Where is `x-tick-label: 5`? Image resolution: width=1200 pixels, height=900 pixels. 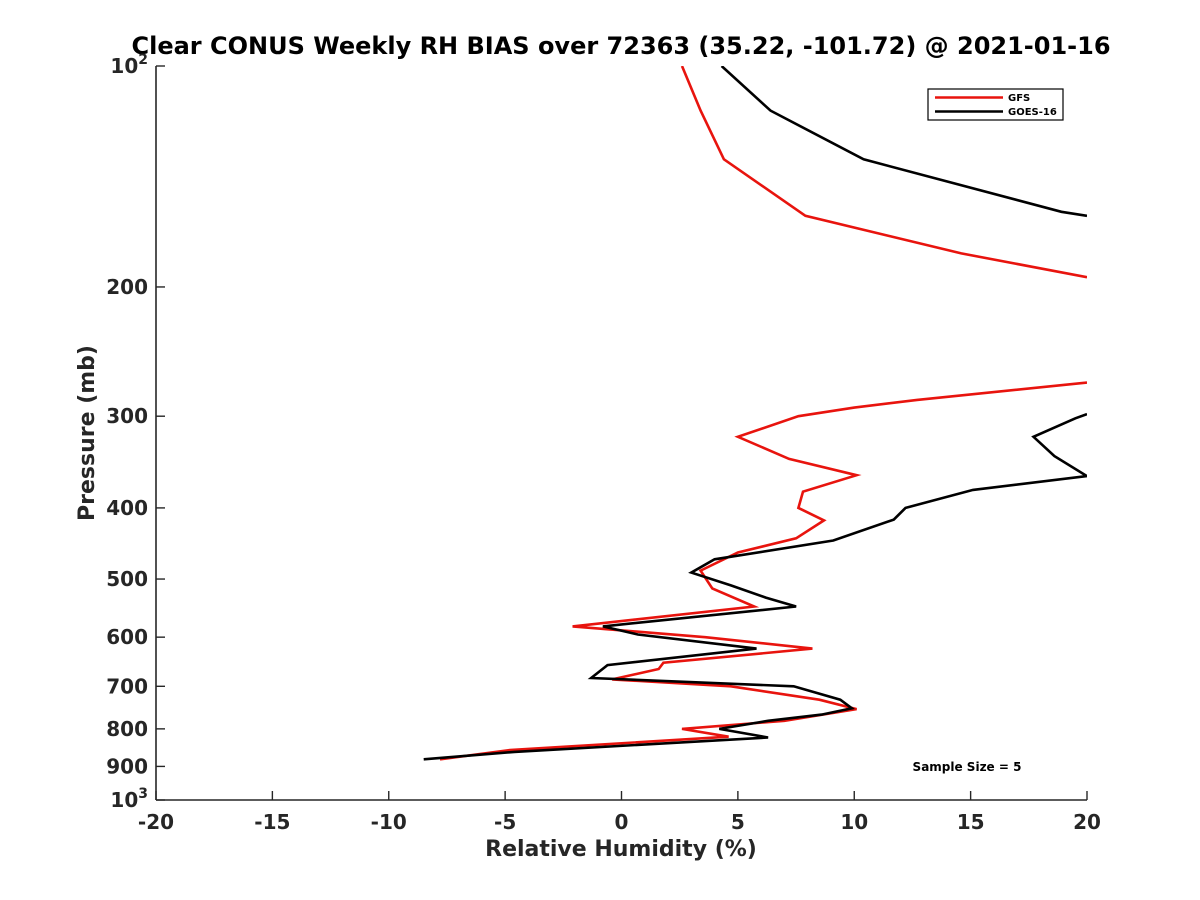
x-tick-label: 5 is located at coordinates (738, 822).